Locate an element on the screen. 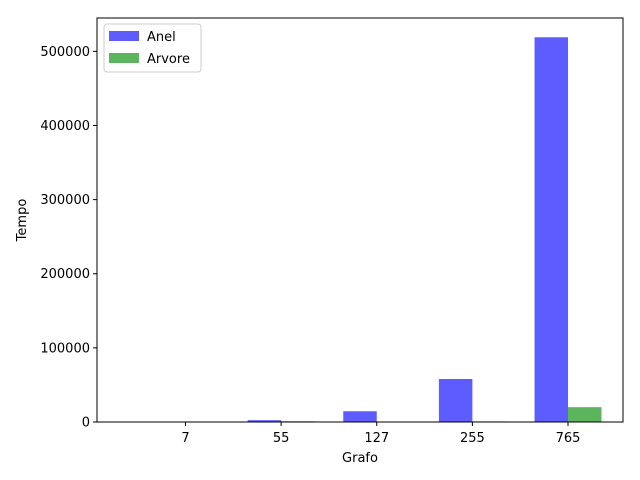  x-axis: 7 55 127 255 765 is located at coordinates (380, 434).